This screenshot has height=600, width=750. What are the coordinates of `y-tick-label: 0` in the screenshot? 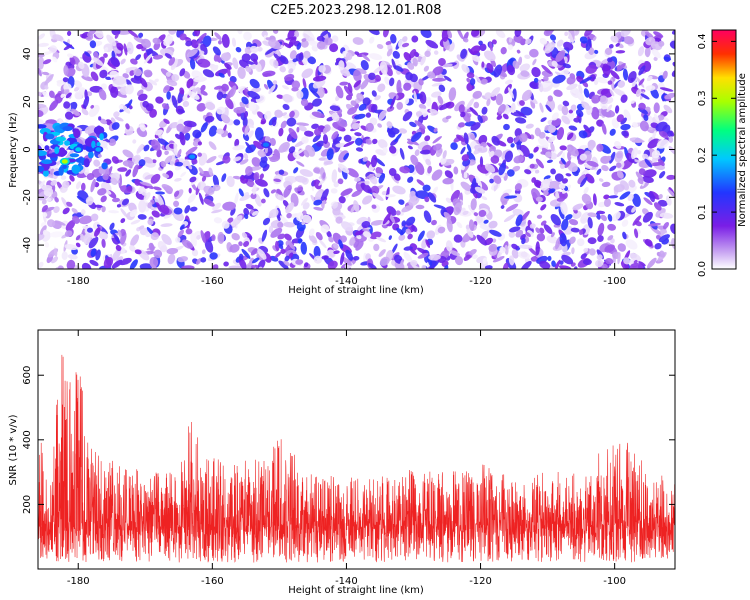 It's located at (27, 149).